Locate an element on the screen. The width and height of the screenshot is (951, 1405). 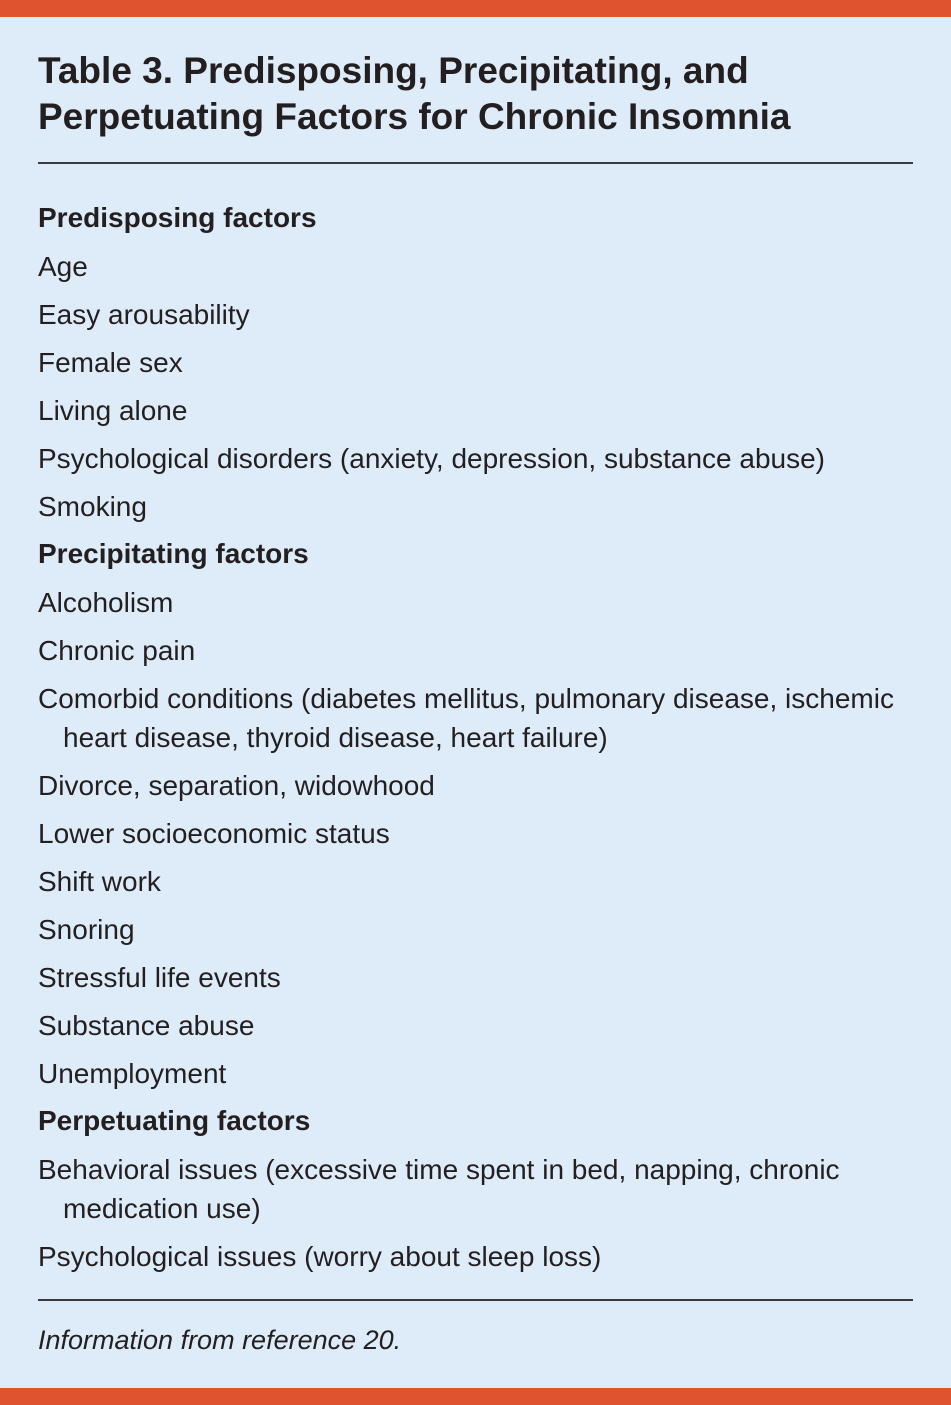
bottom-rule is located at coordinates (475, 1300).